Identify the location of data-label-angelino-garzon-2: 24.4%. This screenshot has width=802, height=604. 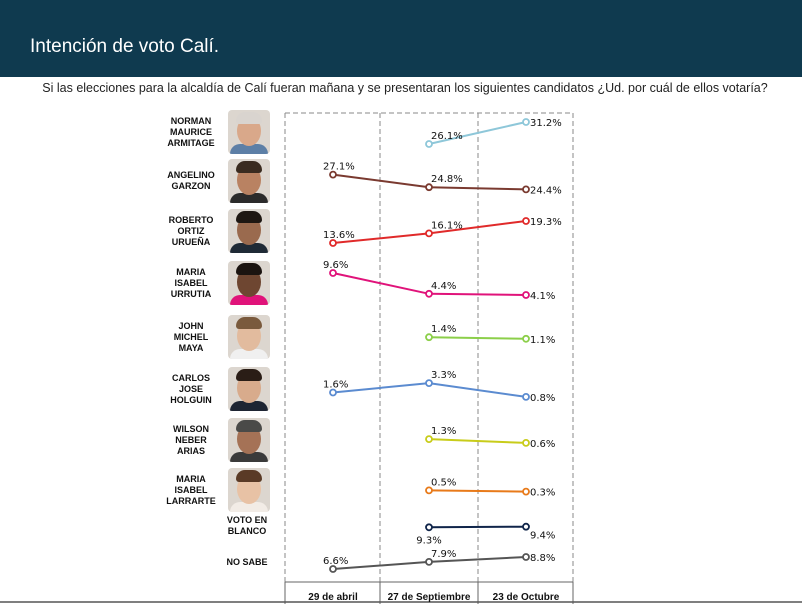
(546, 190).